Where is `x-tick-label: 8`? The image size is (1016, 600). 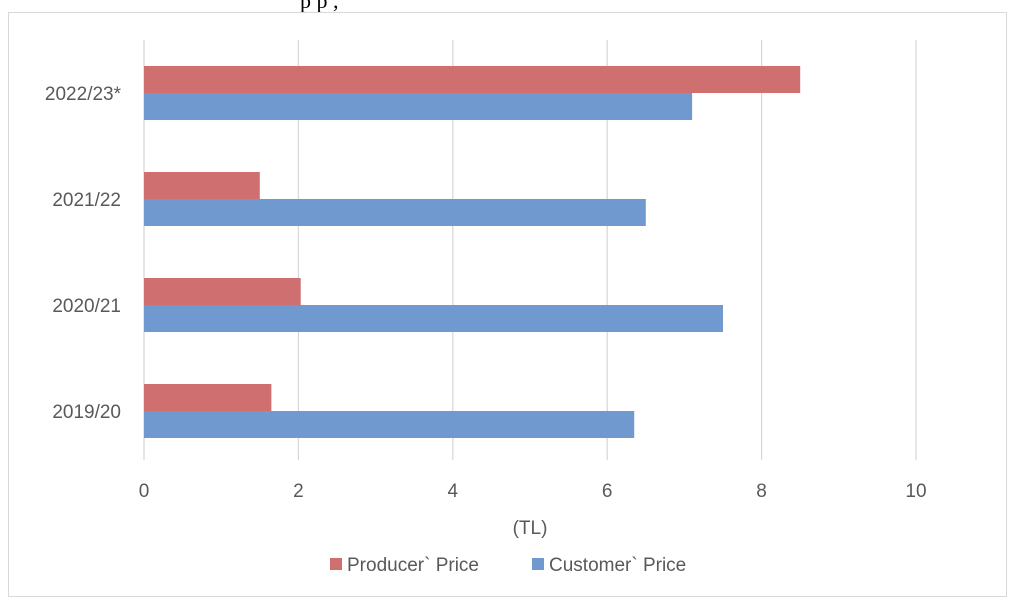
x-tick-label: 8 is located at coordinates (761, 491).